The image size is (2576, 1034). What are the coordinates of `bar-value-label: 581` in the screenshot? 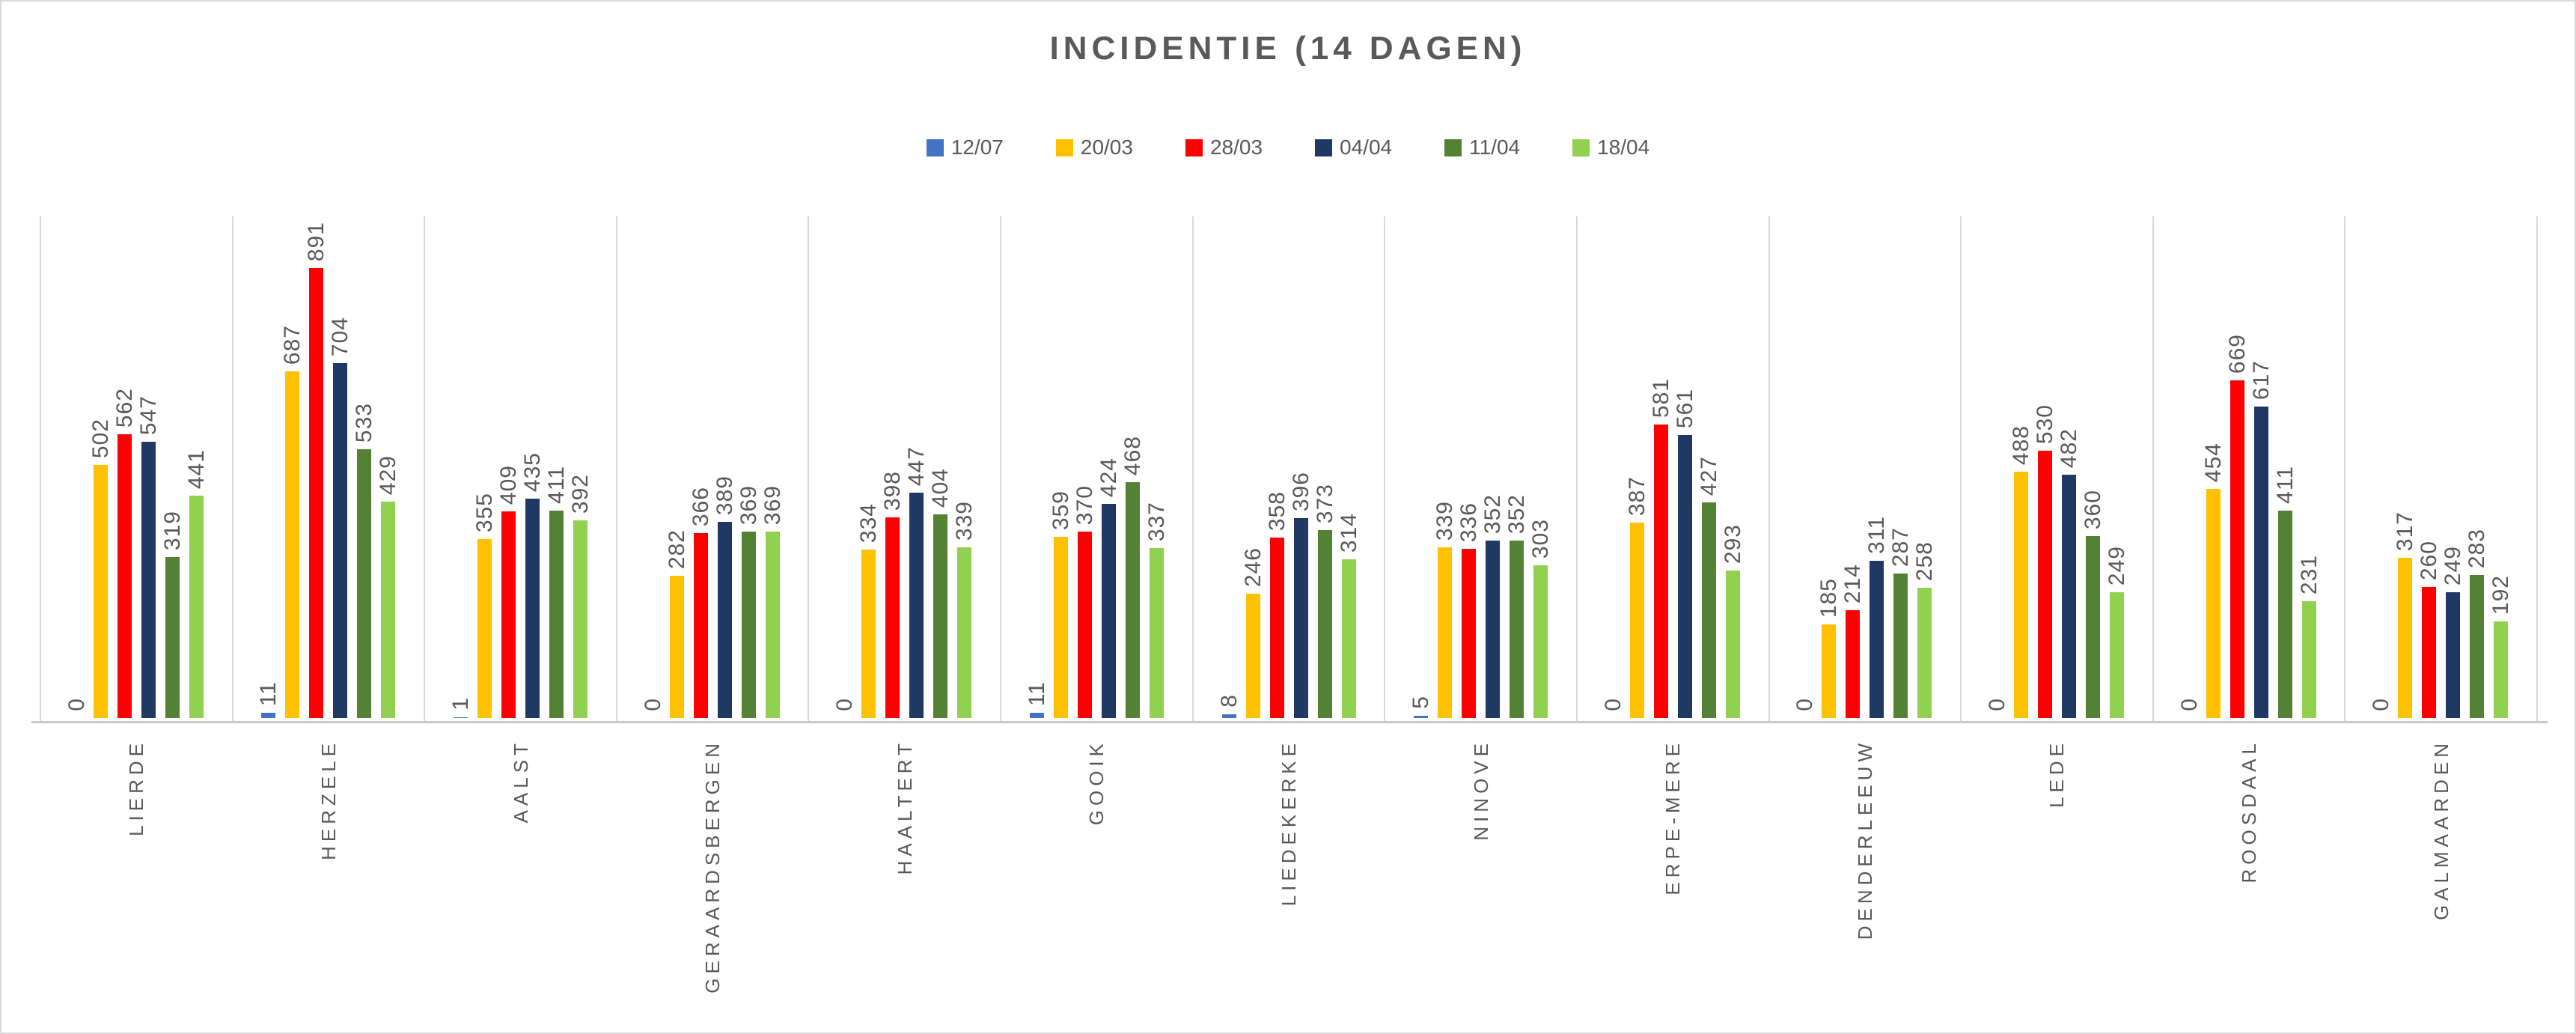 It's located at (1661, 397).